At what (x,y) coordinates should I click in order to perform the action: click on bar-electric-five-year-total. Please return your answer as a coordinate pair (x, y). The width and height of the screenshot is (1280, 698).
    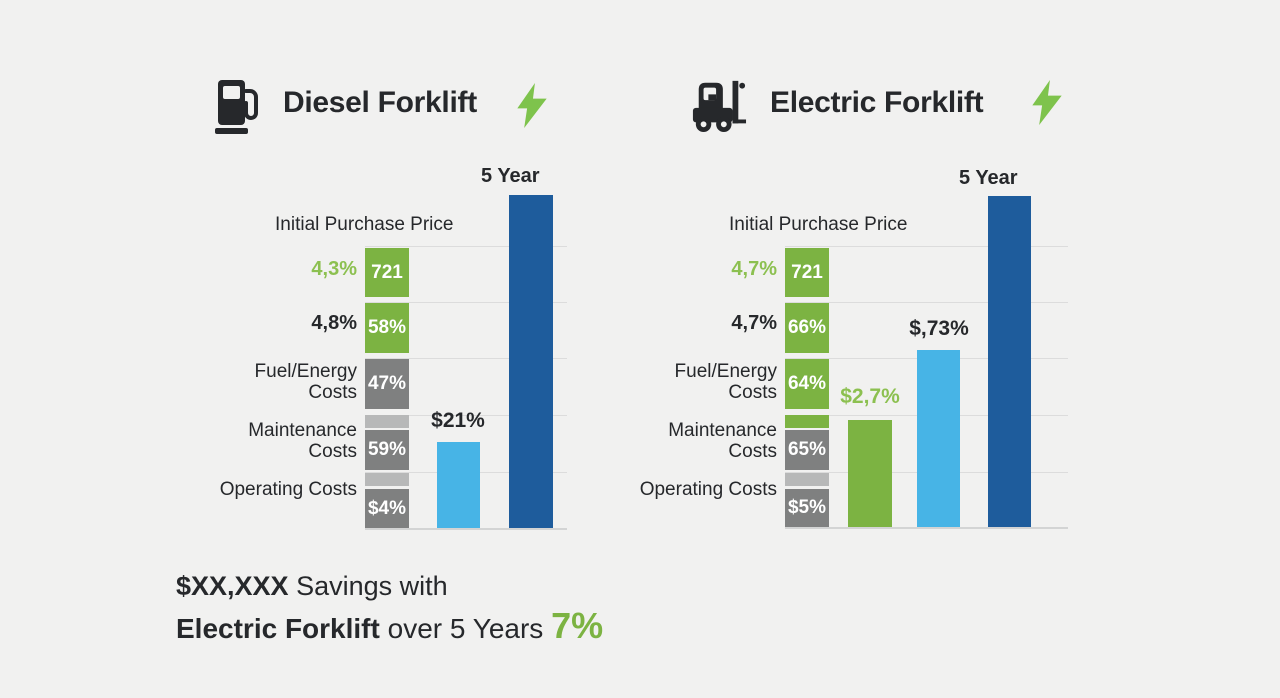
    Looking at the image, I should click on (1009, 361).